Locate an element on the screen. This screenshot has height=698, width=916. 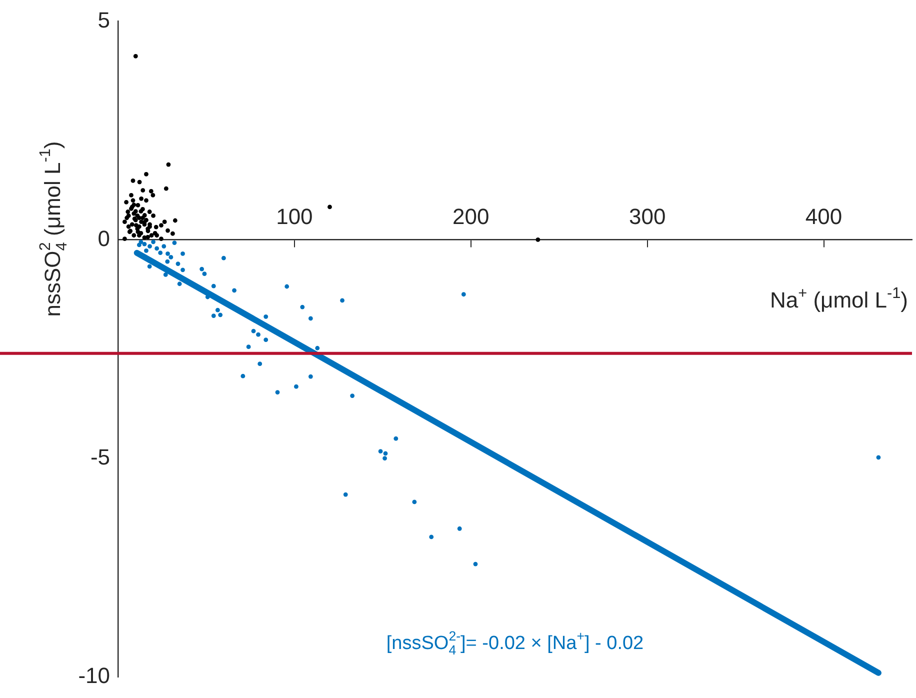
y-tick-label: -10 is located at coordinates (94, 675).